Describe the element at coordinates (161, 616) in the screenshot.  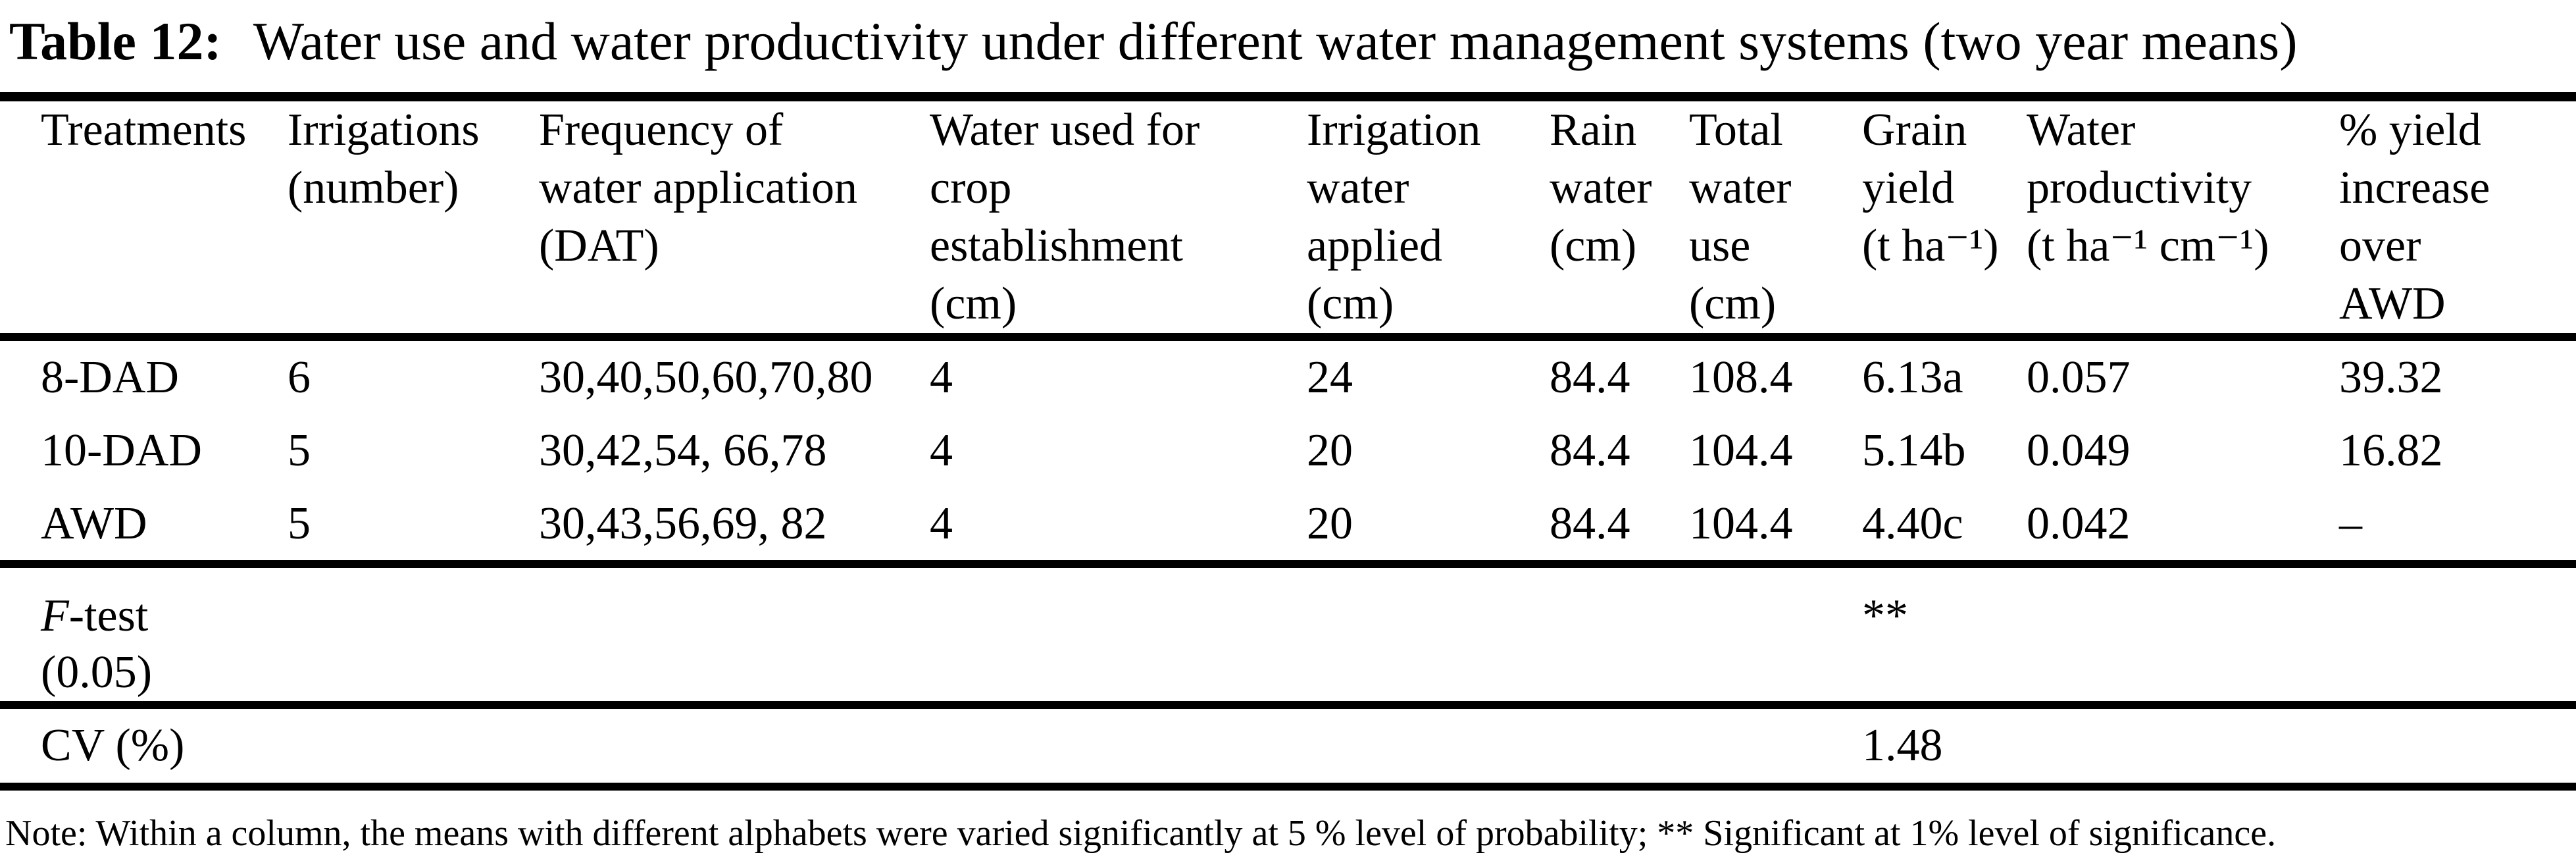
I see `ftest-label-line1: F-test` at that location.